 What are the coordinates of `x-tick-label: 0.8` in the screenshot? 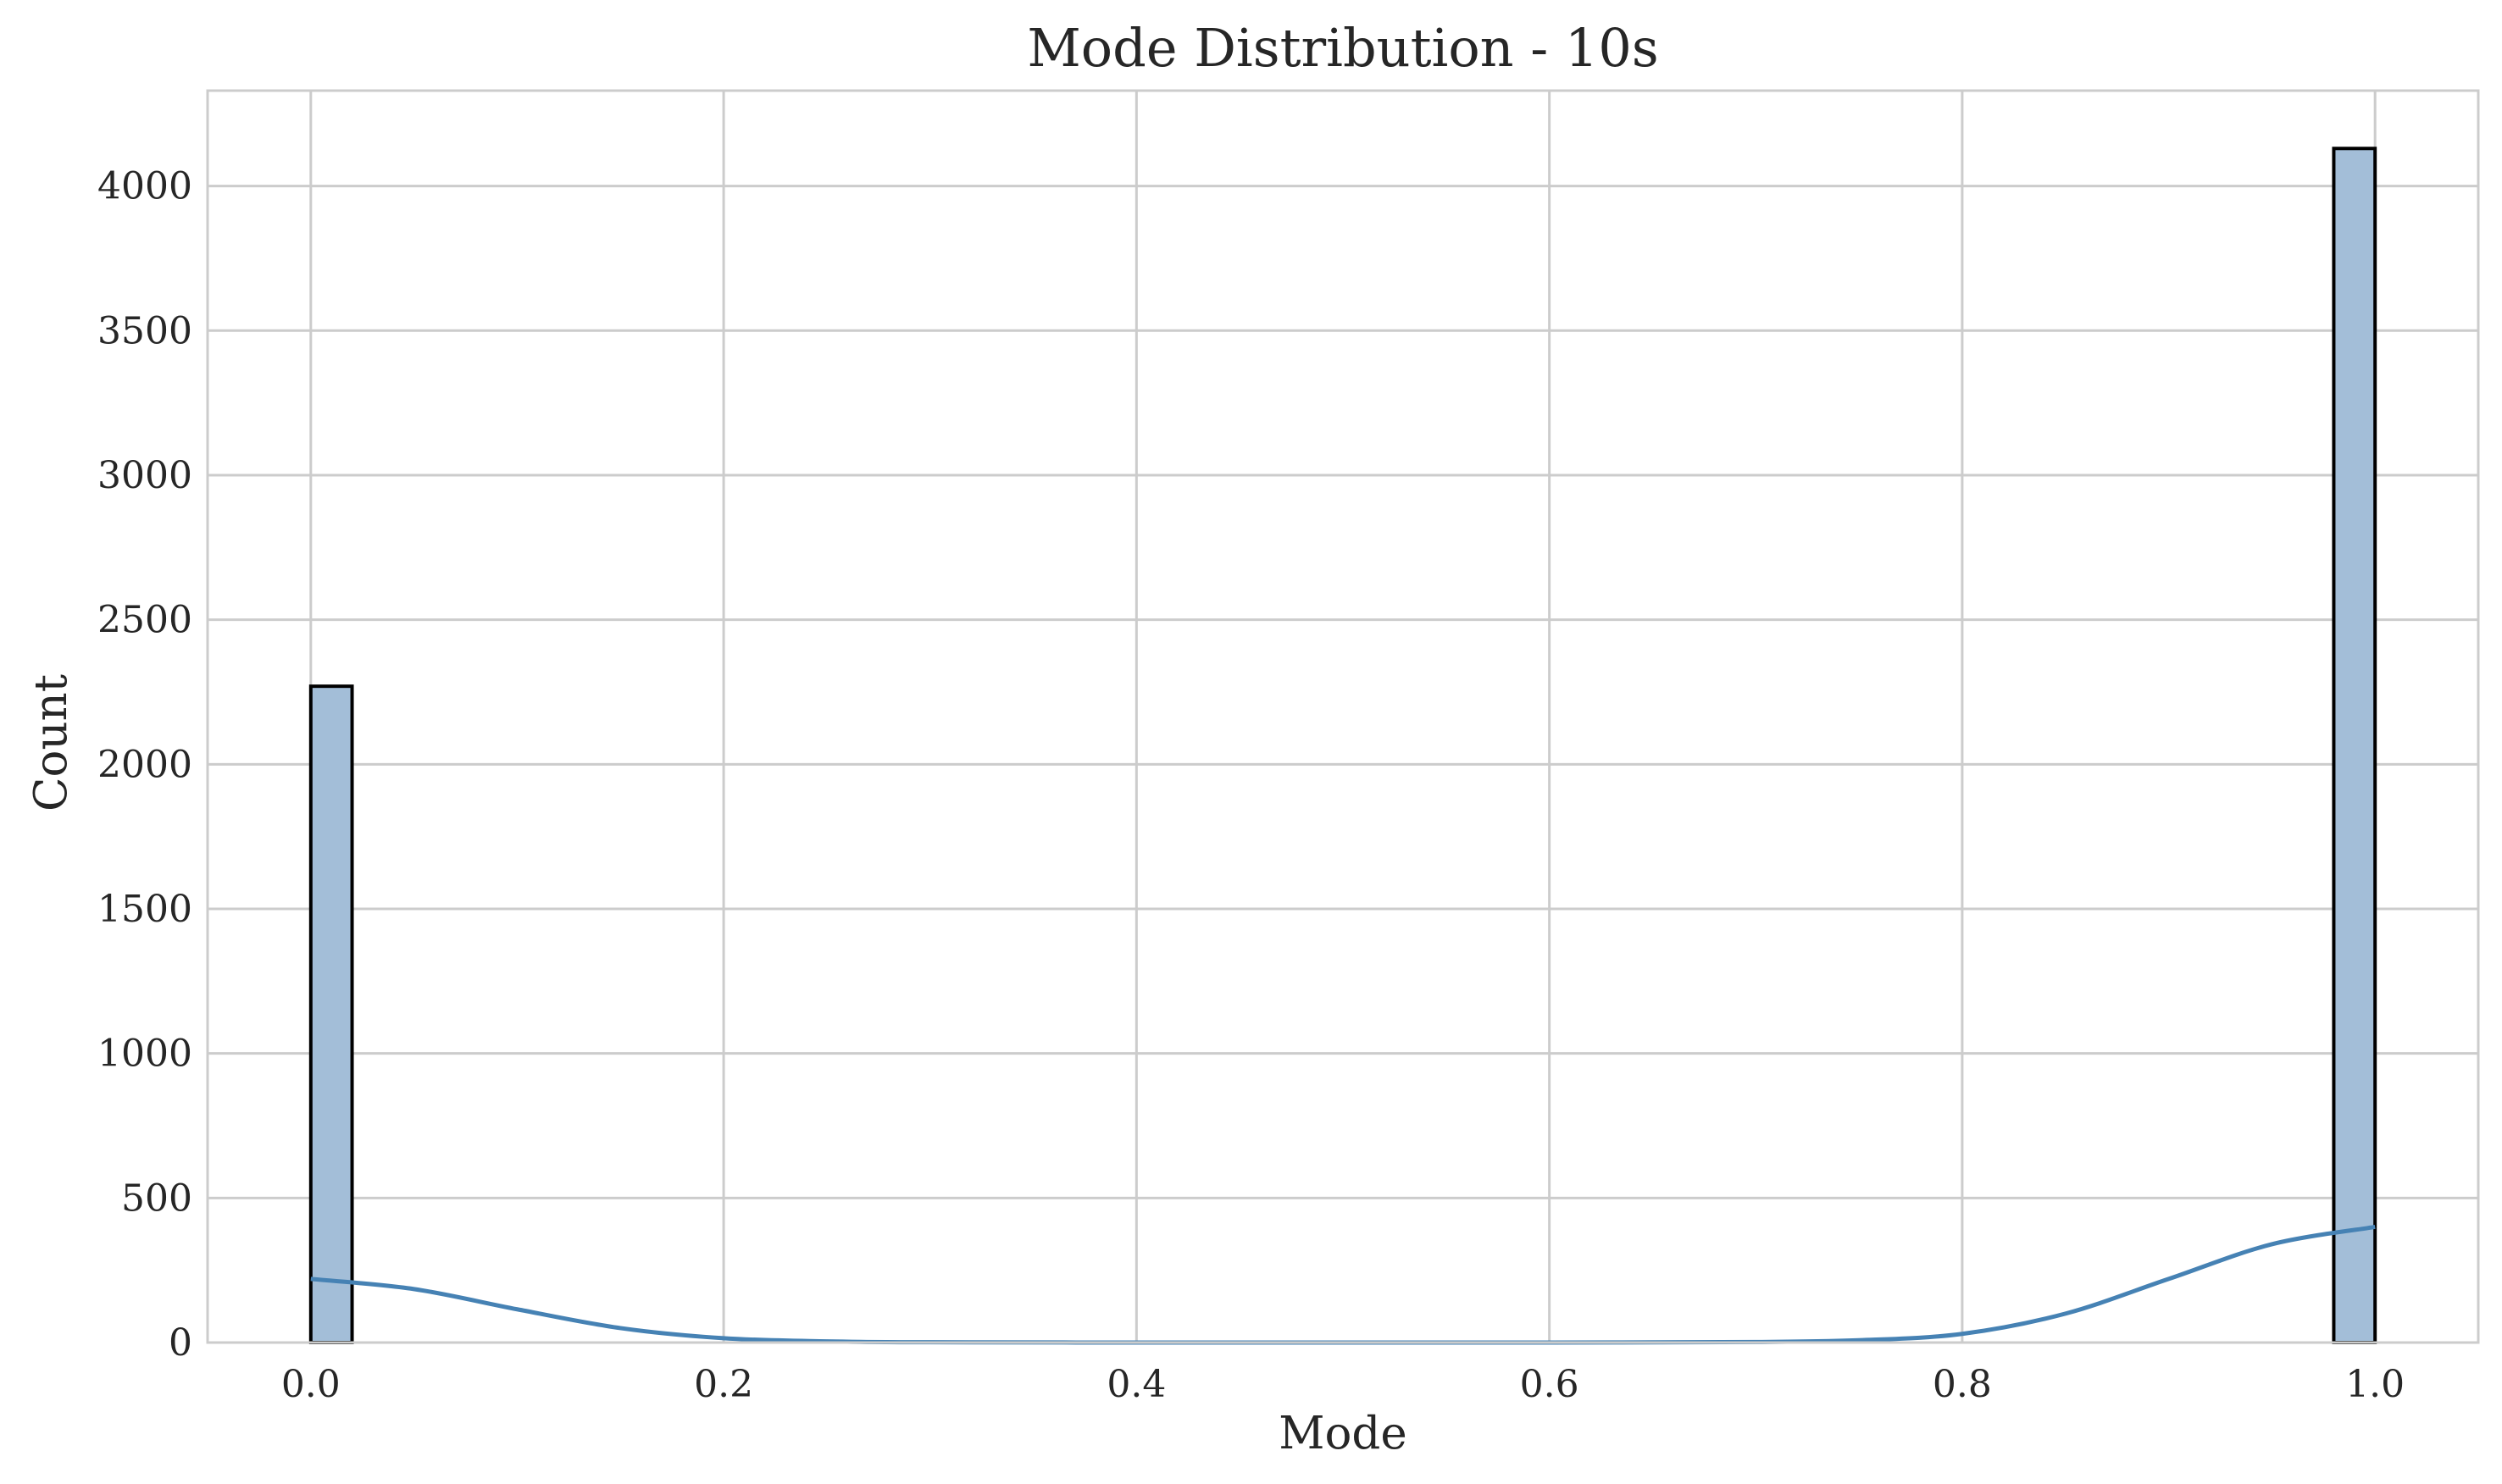 It's located at (1962, 1384).